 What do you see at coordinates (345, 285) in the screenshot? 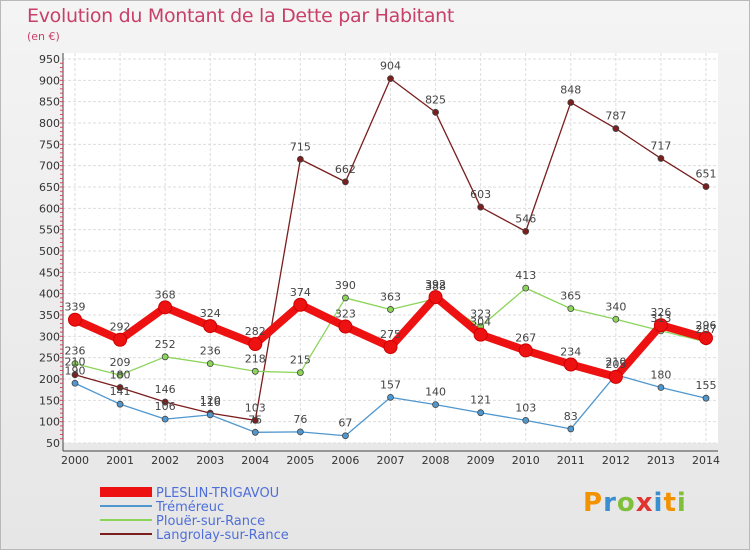
I see `data-label: 390` at bounding box center [345, 285].